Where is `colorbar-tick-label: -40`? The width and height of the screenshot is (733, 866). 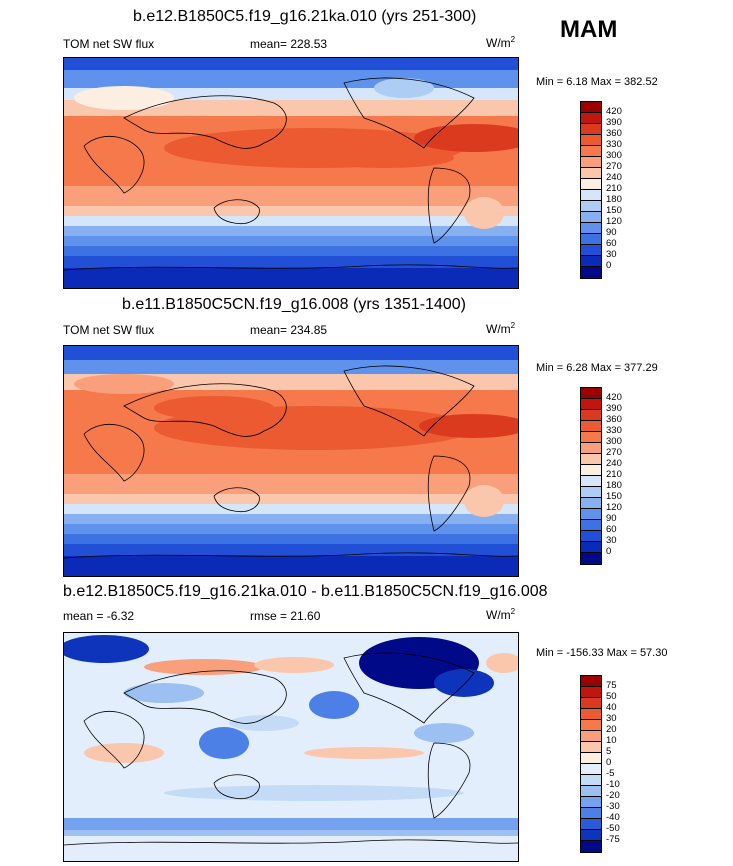 colorbar-tick-label: -40 is located at coordinates (613, 817).